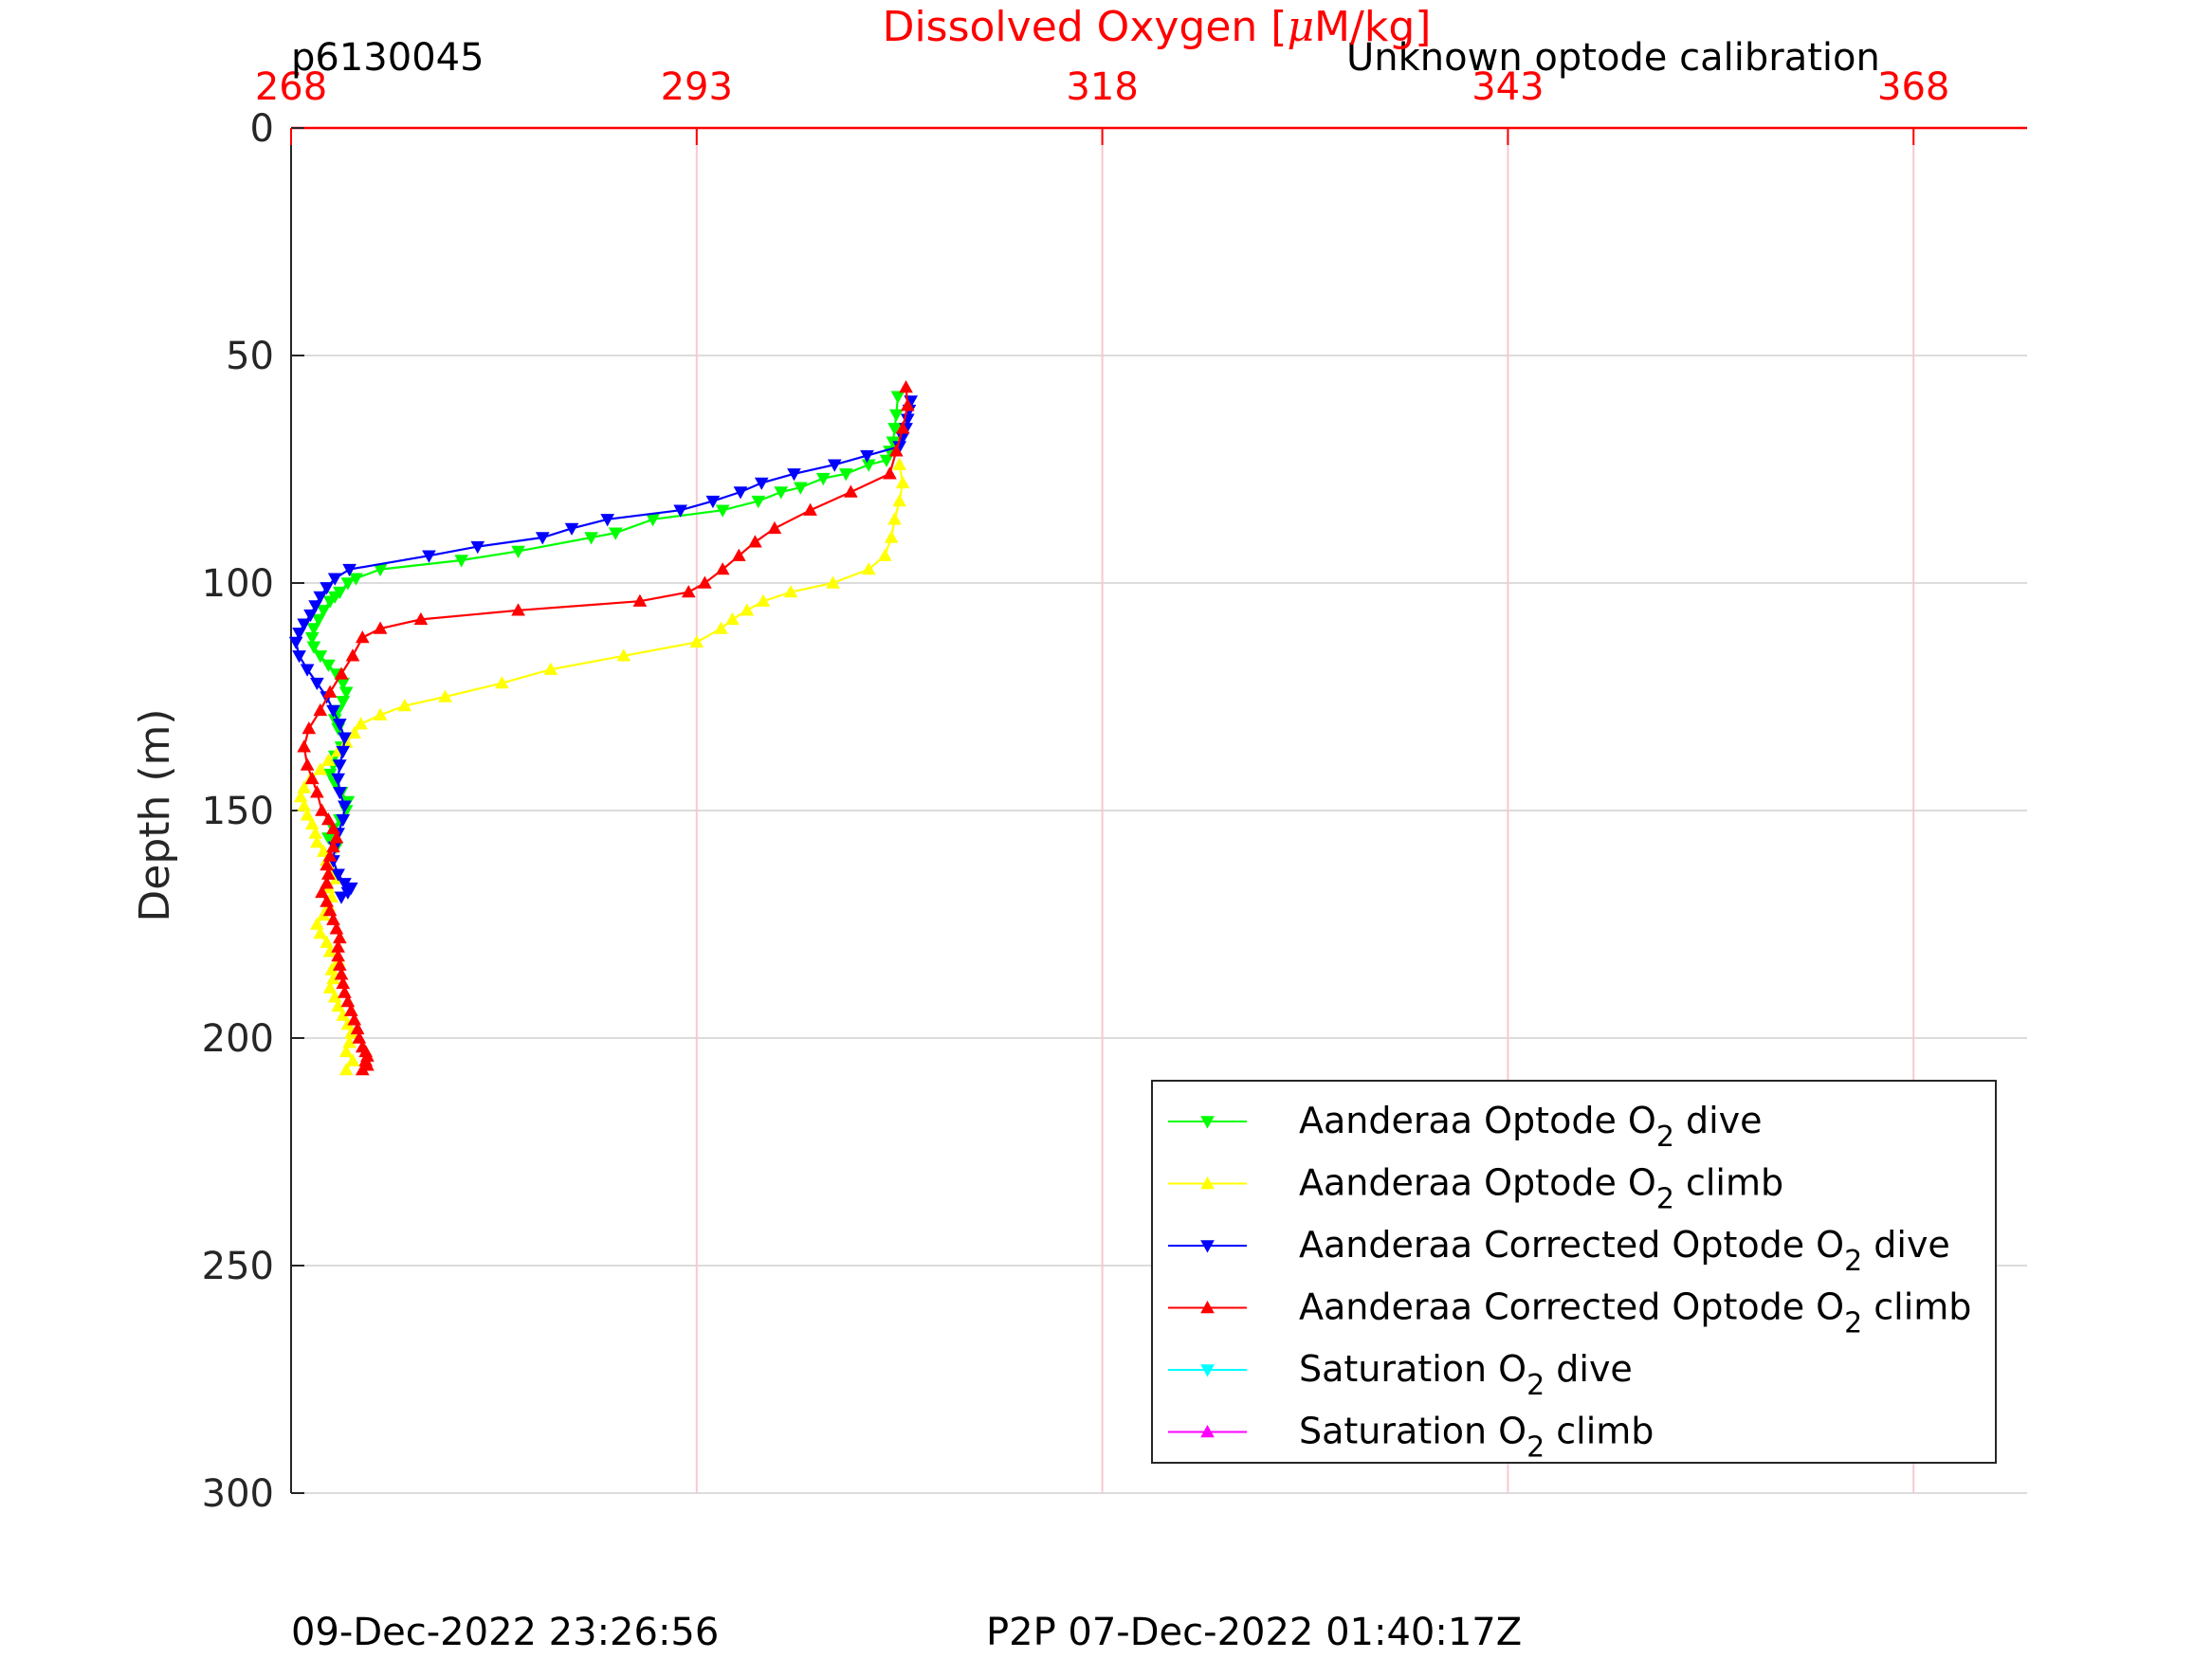 The width and height of the screenshot is (2212, 1659). What do you see at coordinates (1635, 1313) in the screenshot?
I see `legend-entry-label: Aanderaa Corrected Optode O2 climb` at bounding box center [1635, 1313].